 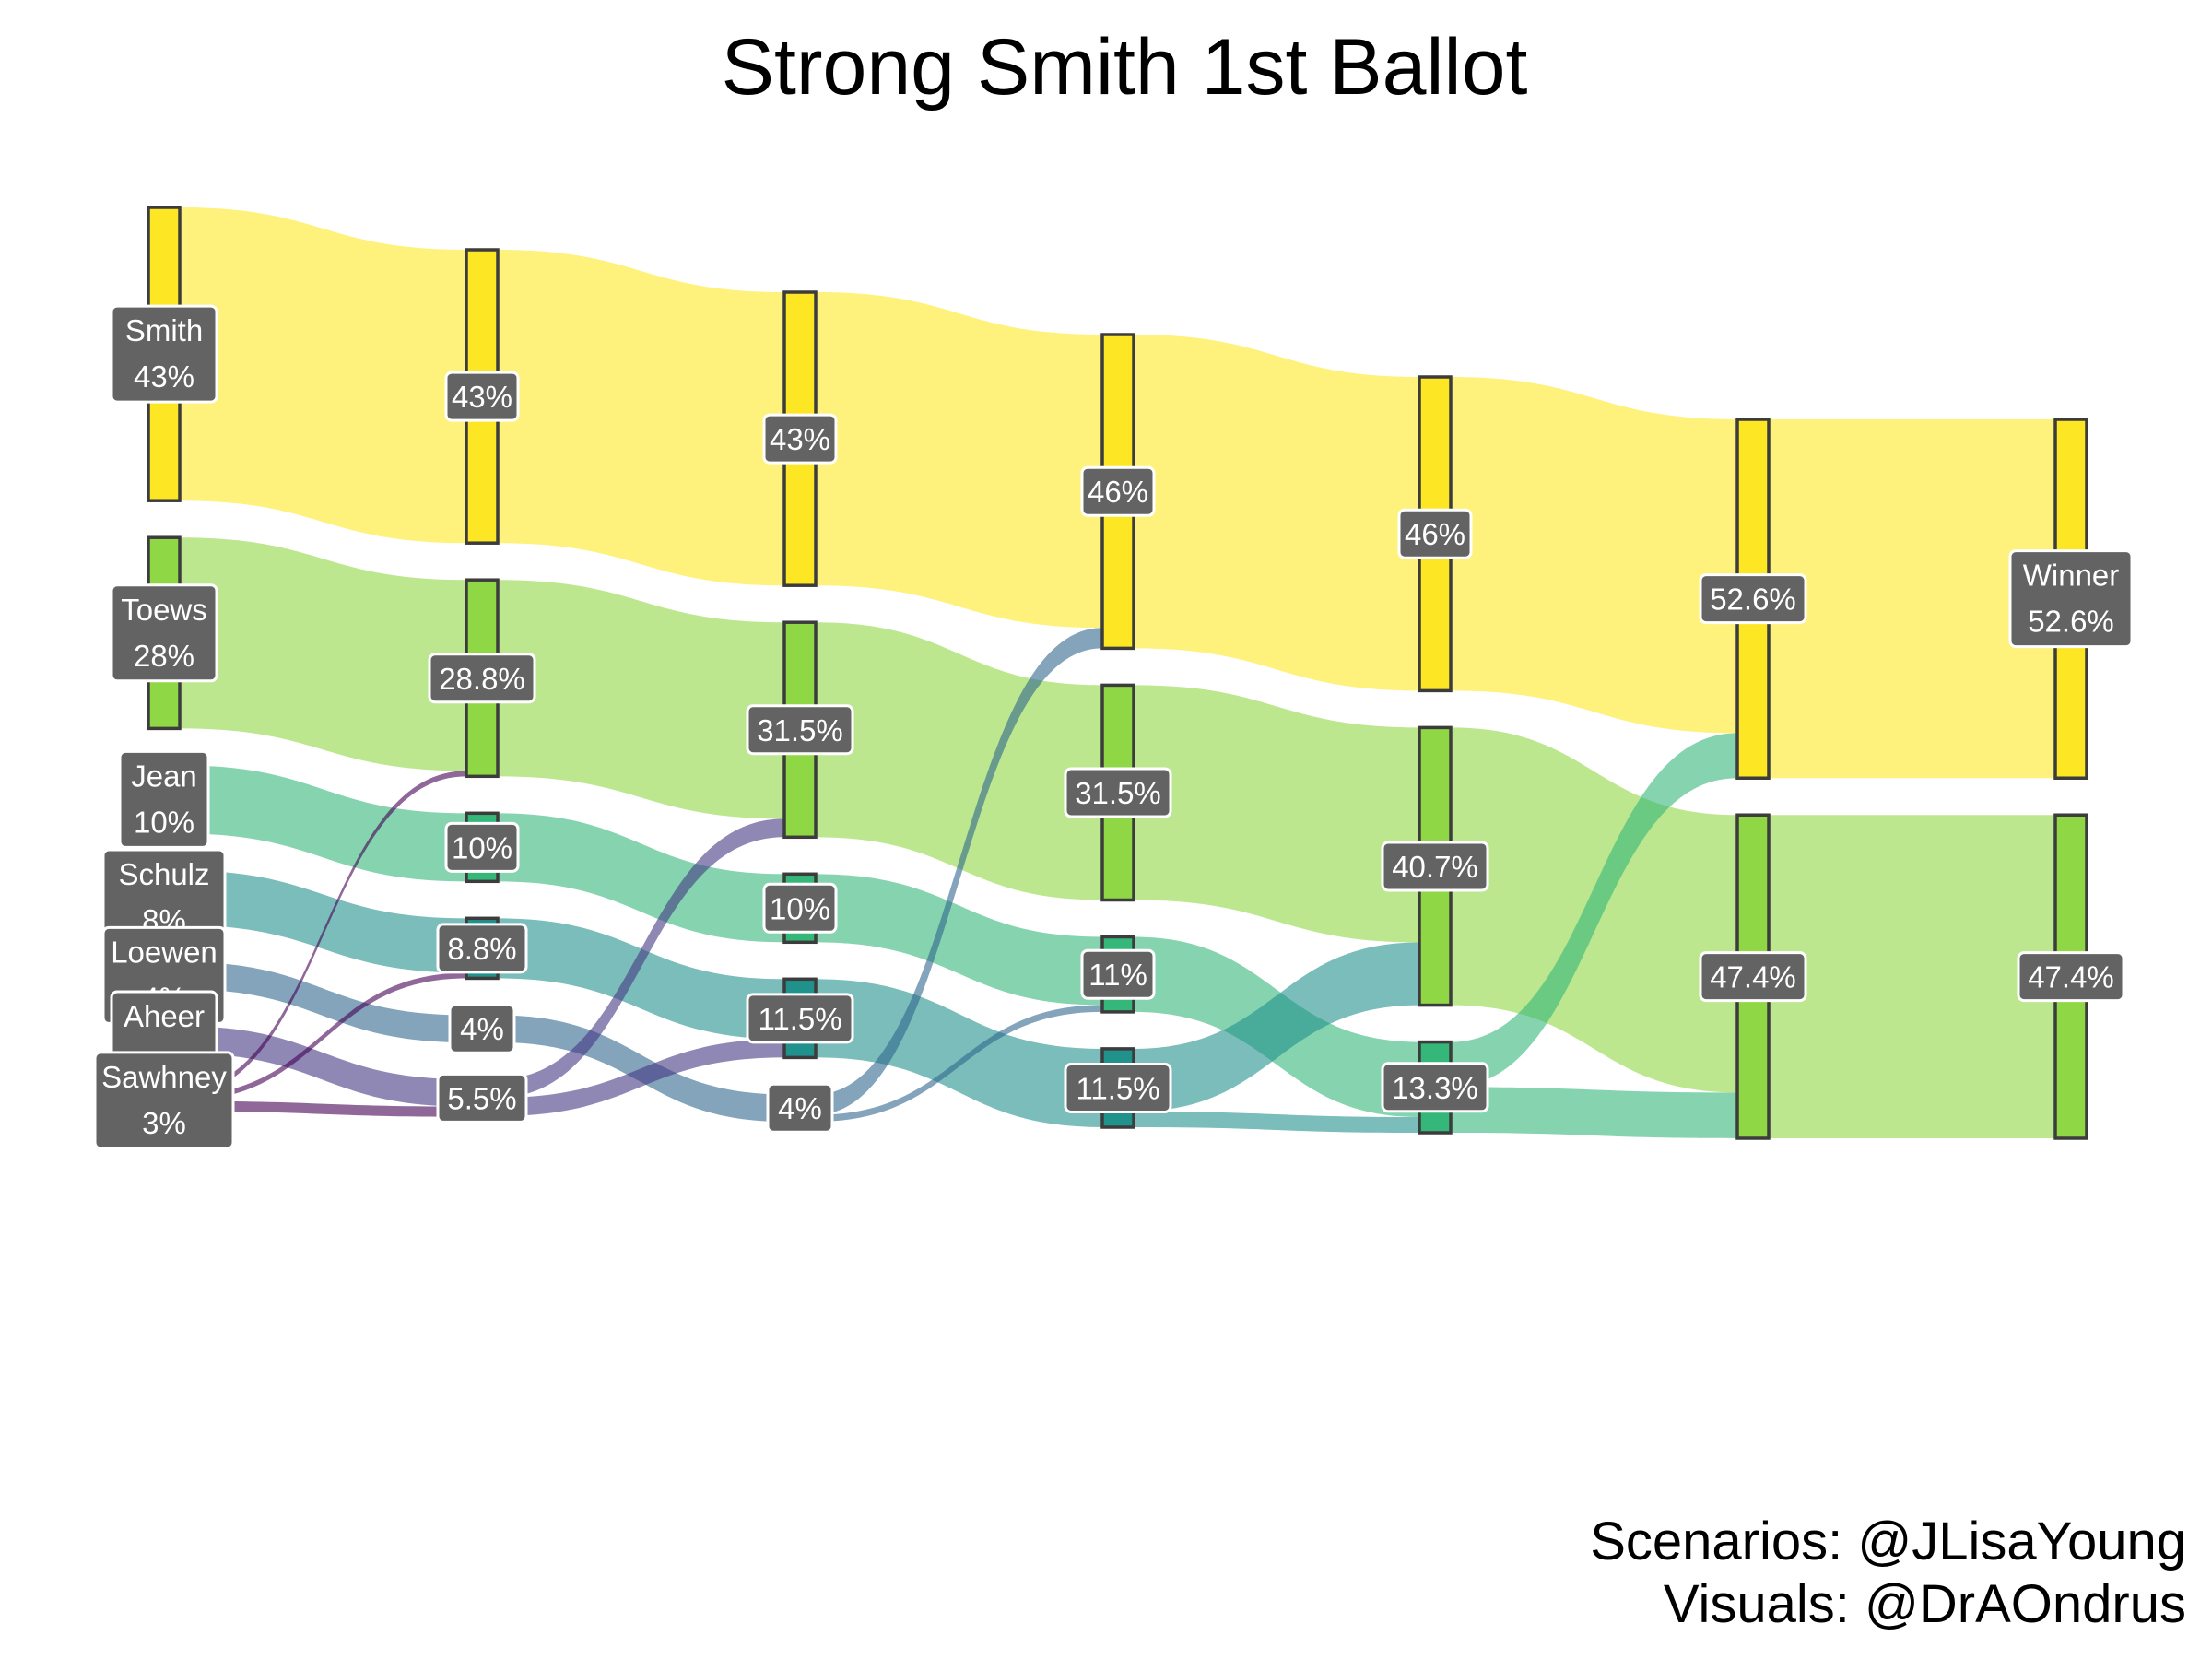 I want to click on node-label-2-schulz: 11.5%, so click(x=800, y=1018).